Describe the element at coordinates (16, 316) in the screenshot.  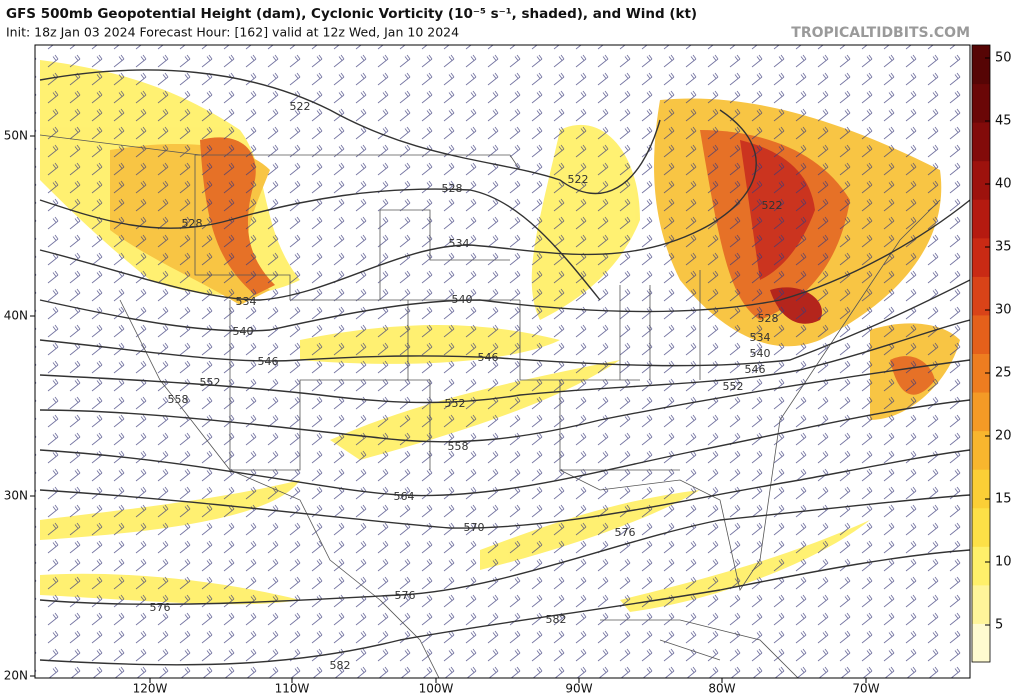
I see `lat-label: 40N` at that location.